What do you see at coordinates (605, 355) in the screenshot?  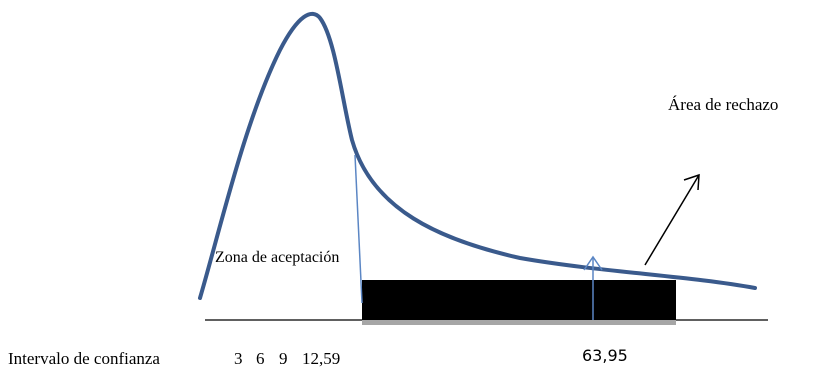 I see `tick-label-statistic: 63,95` at bounding box center [605, 355].